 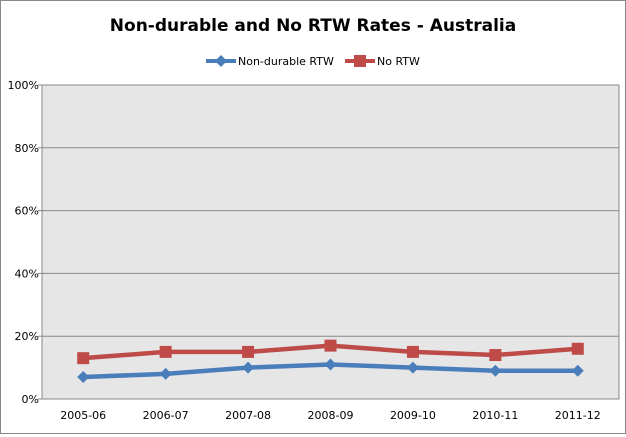 I want to click on x-tick-label: 2007-08, so click(x=248, y=415).